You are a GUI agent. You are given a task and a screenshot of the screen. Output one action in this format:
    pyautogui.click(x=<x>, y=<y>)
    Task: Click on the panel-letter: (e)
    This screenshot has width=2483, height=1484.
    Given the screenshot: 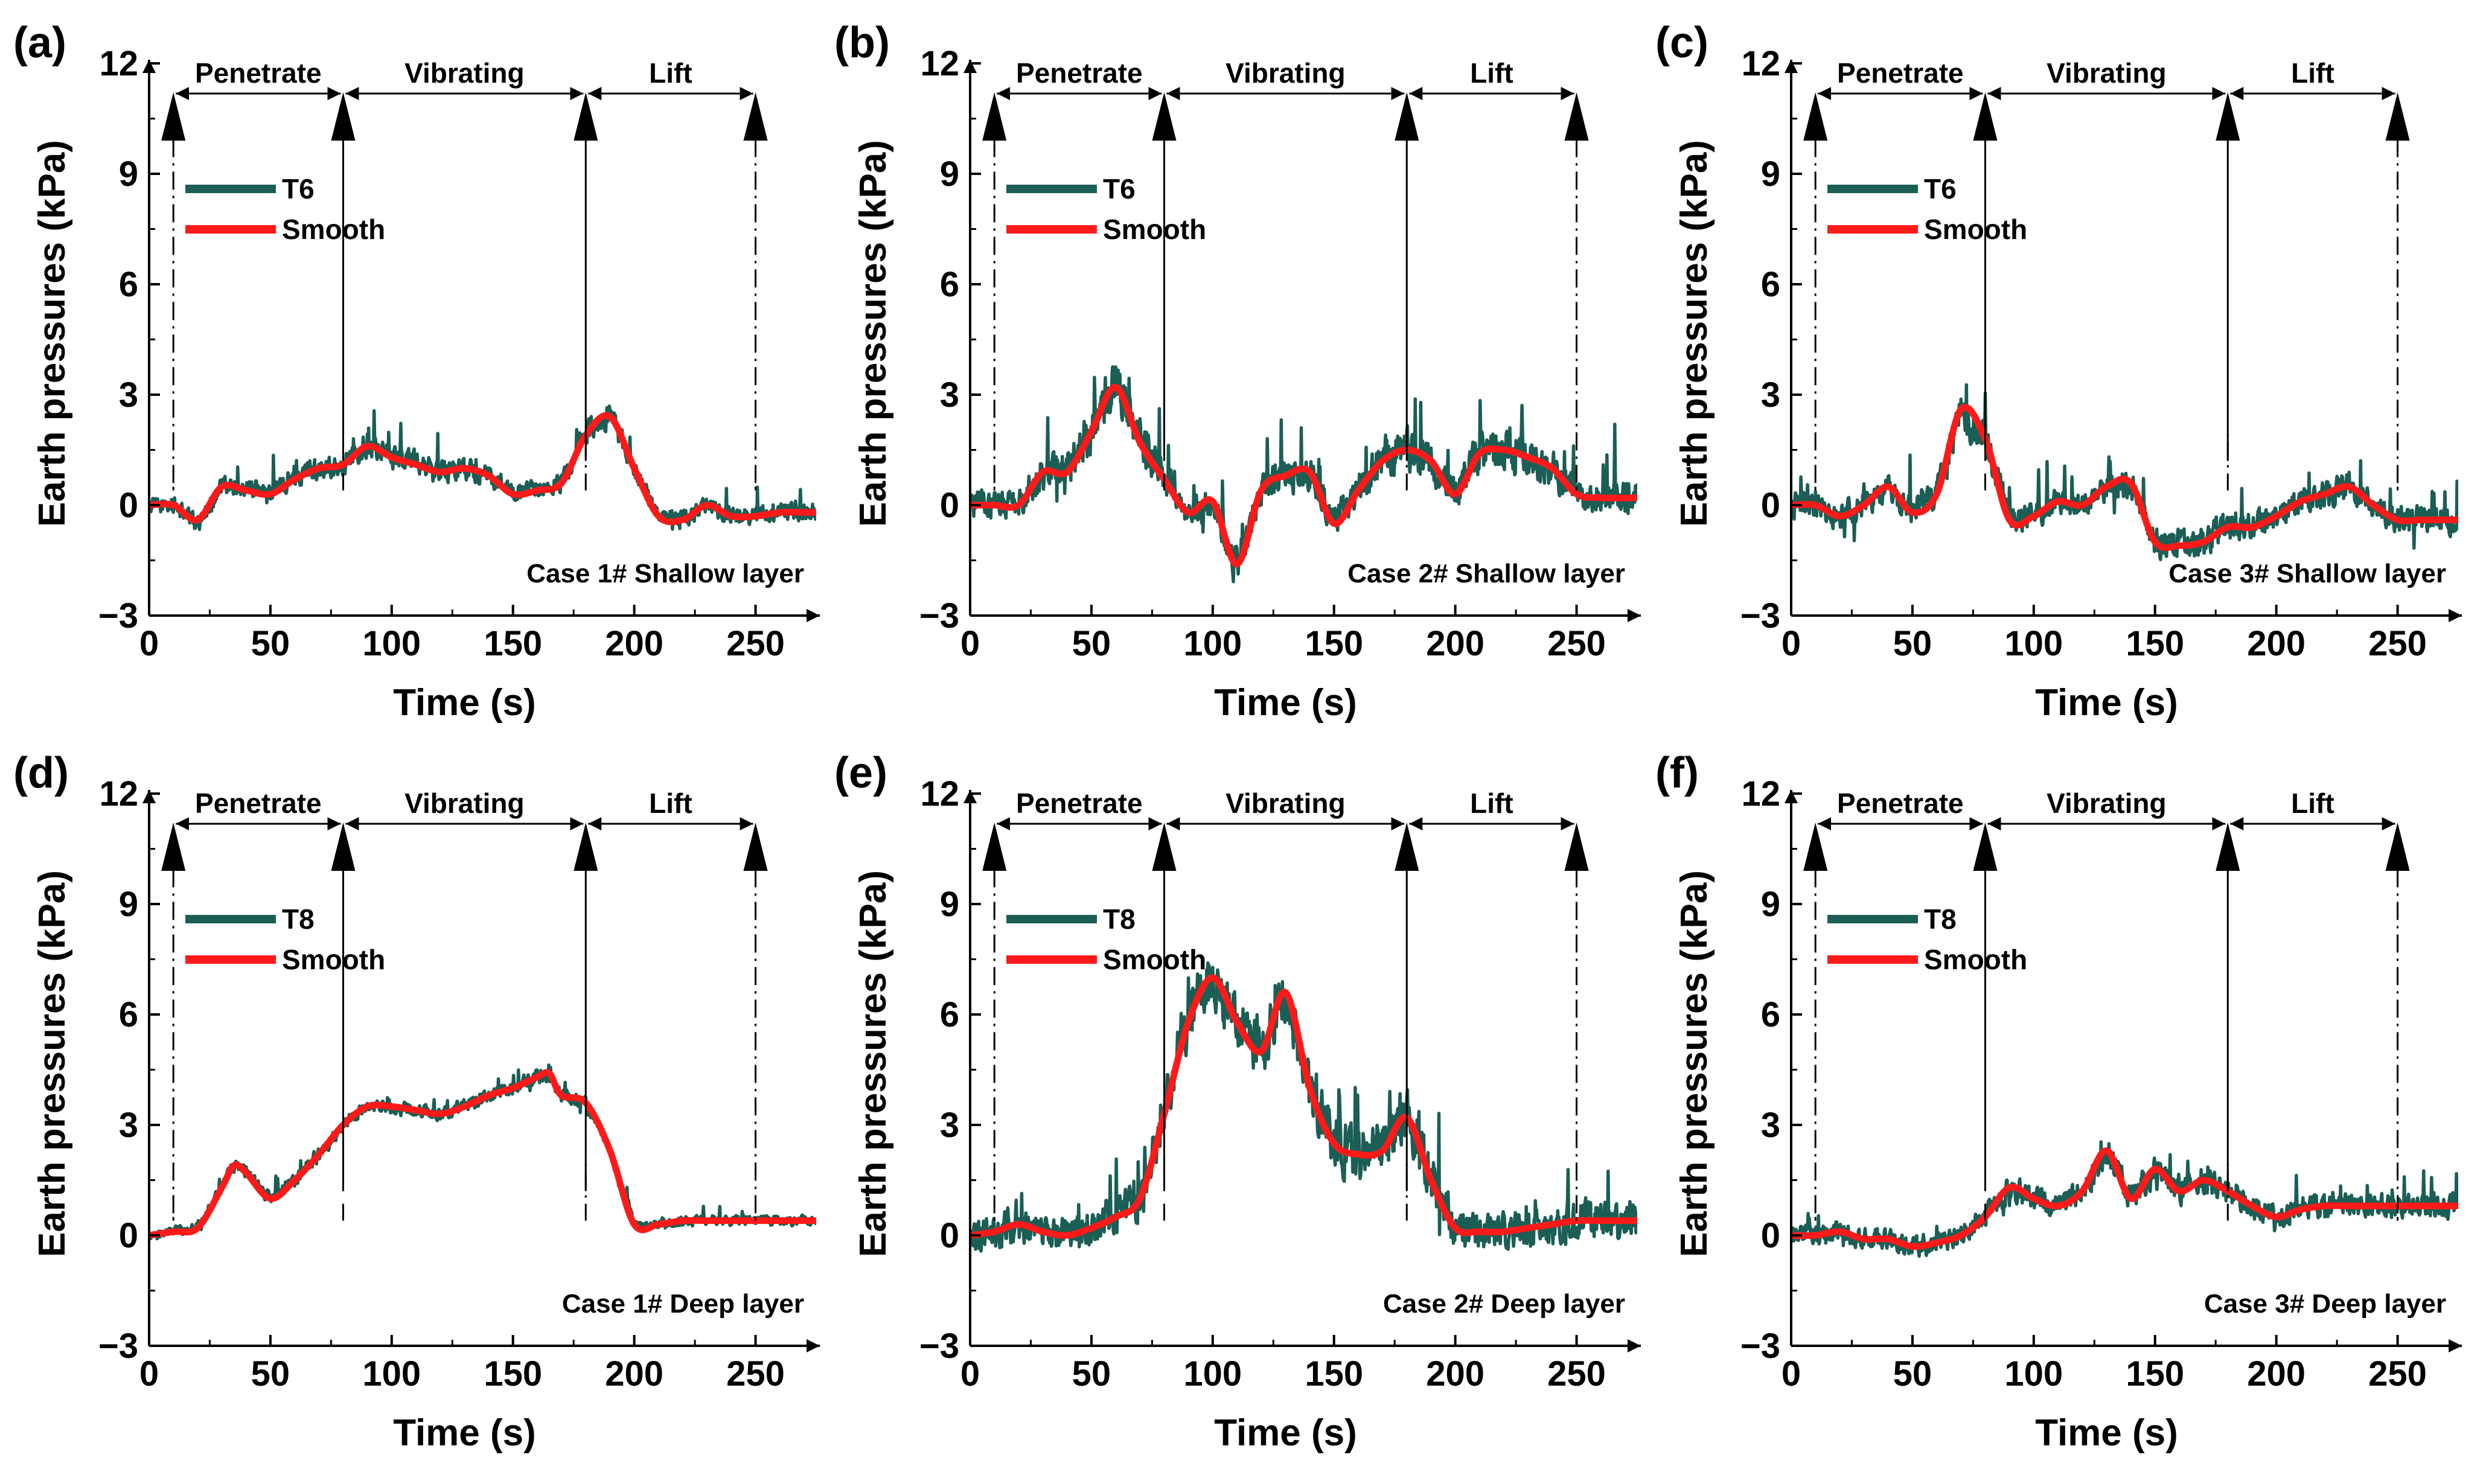 What is the action you would take?
    pyautogui.click(x=860, y=773)
    